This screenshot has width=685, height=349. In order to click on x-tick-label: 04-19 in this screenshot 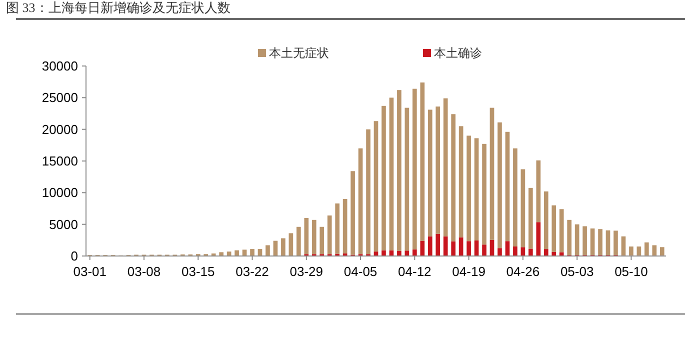, I will do `click(469, 271)`.